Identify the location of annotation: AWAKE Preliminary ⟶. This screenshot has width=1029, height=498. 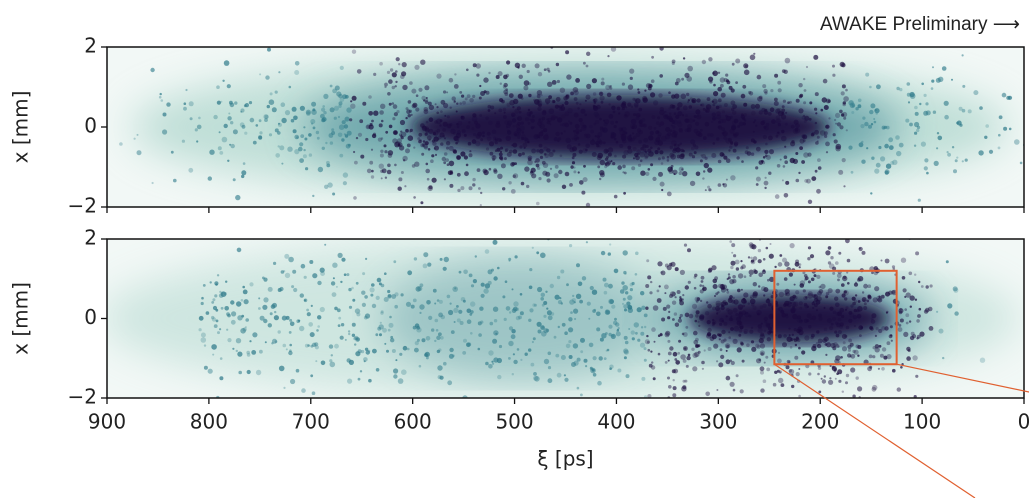
(920, 24).